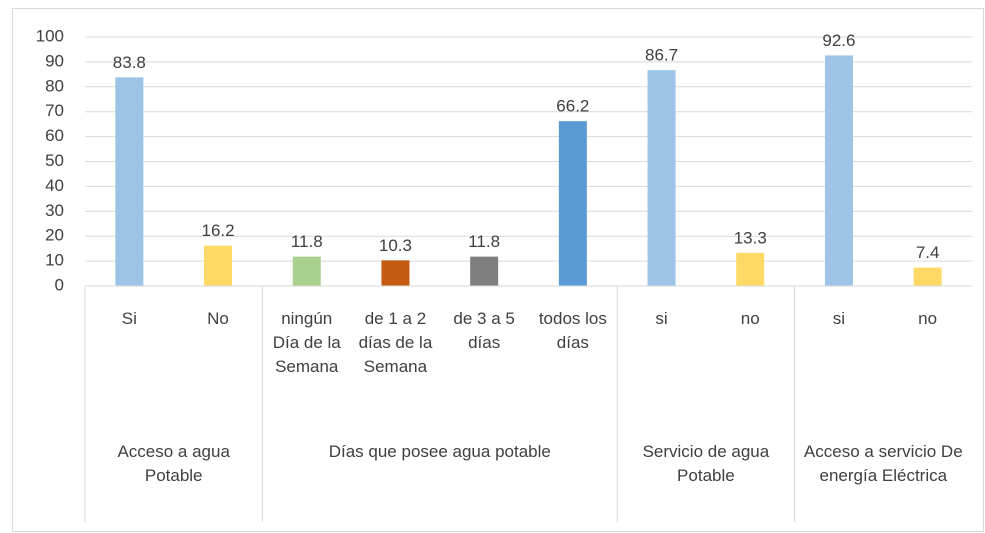 The image size is (985, 533). What do you see at coordinates (395, 245) in the screenshot?
I see `data-label: 10.3` at bounding box center [395, 245].